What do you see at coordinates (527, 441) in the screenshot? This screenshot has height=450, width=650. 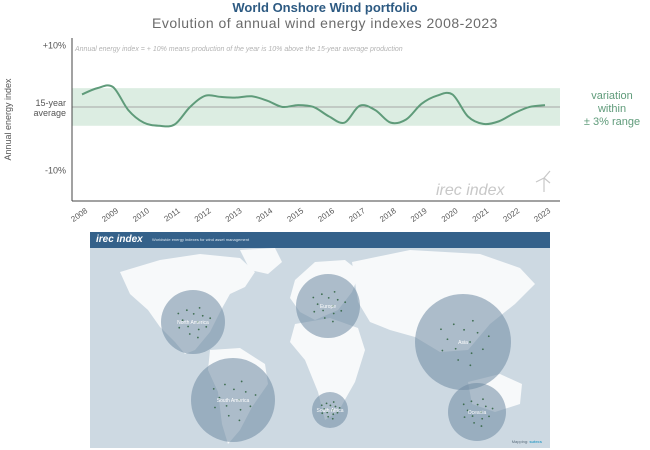 I see `map-footer: Mapping: sutecs` at bounding box center [527, 441].